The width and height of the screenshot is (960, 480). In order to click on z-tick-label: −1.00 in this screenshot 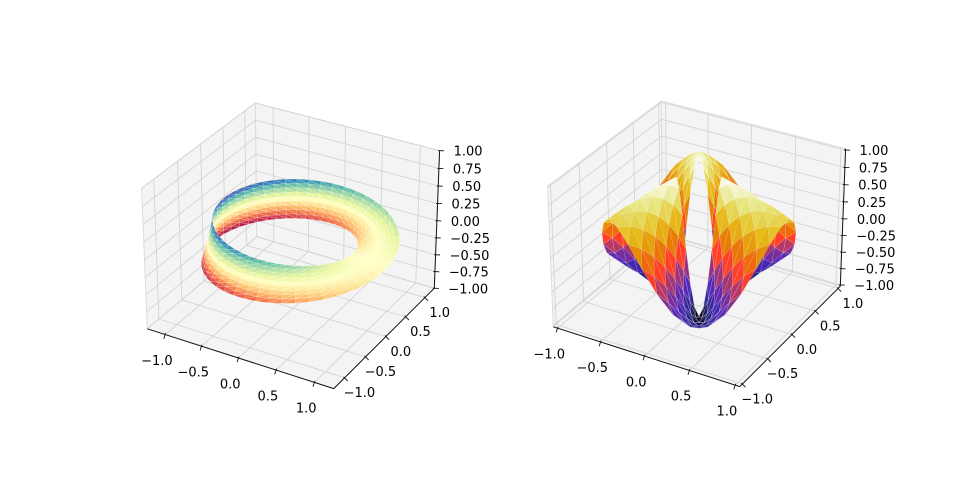, I will do `click(468, 289)`.